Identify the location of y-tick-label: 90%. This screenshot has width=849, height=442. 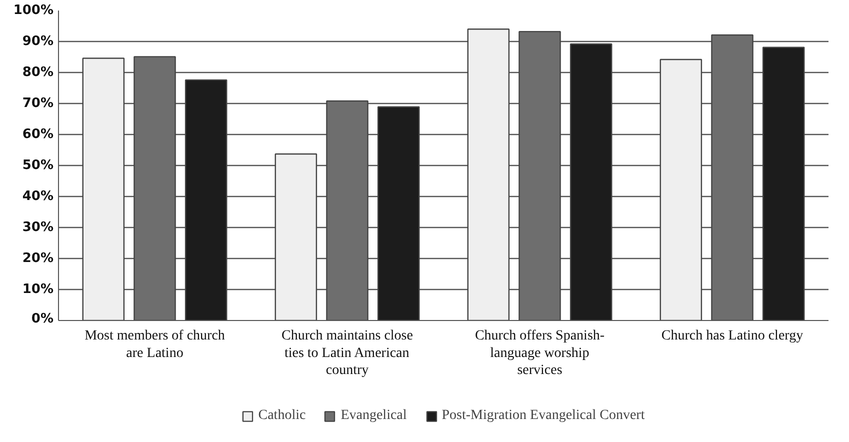
(38, 41).